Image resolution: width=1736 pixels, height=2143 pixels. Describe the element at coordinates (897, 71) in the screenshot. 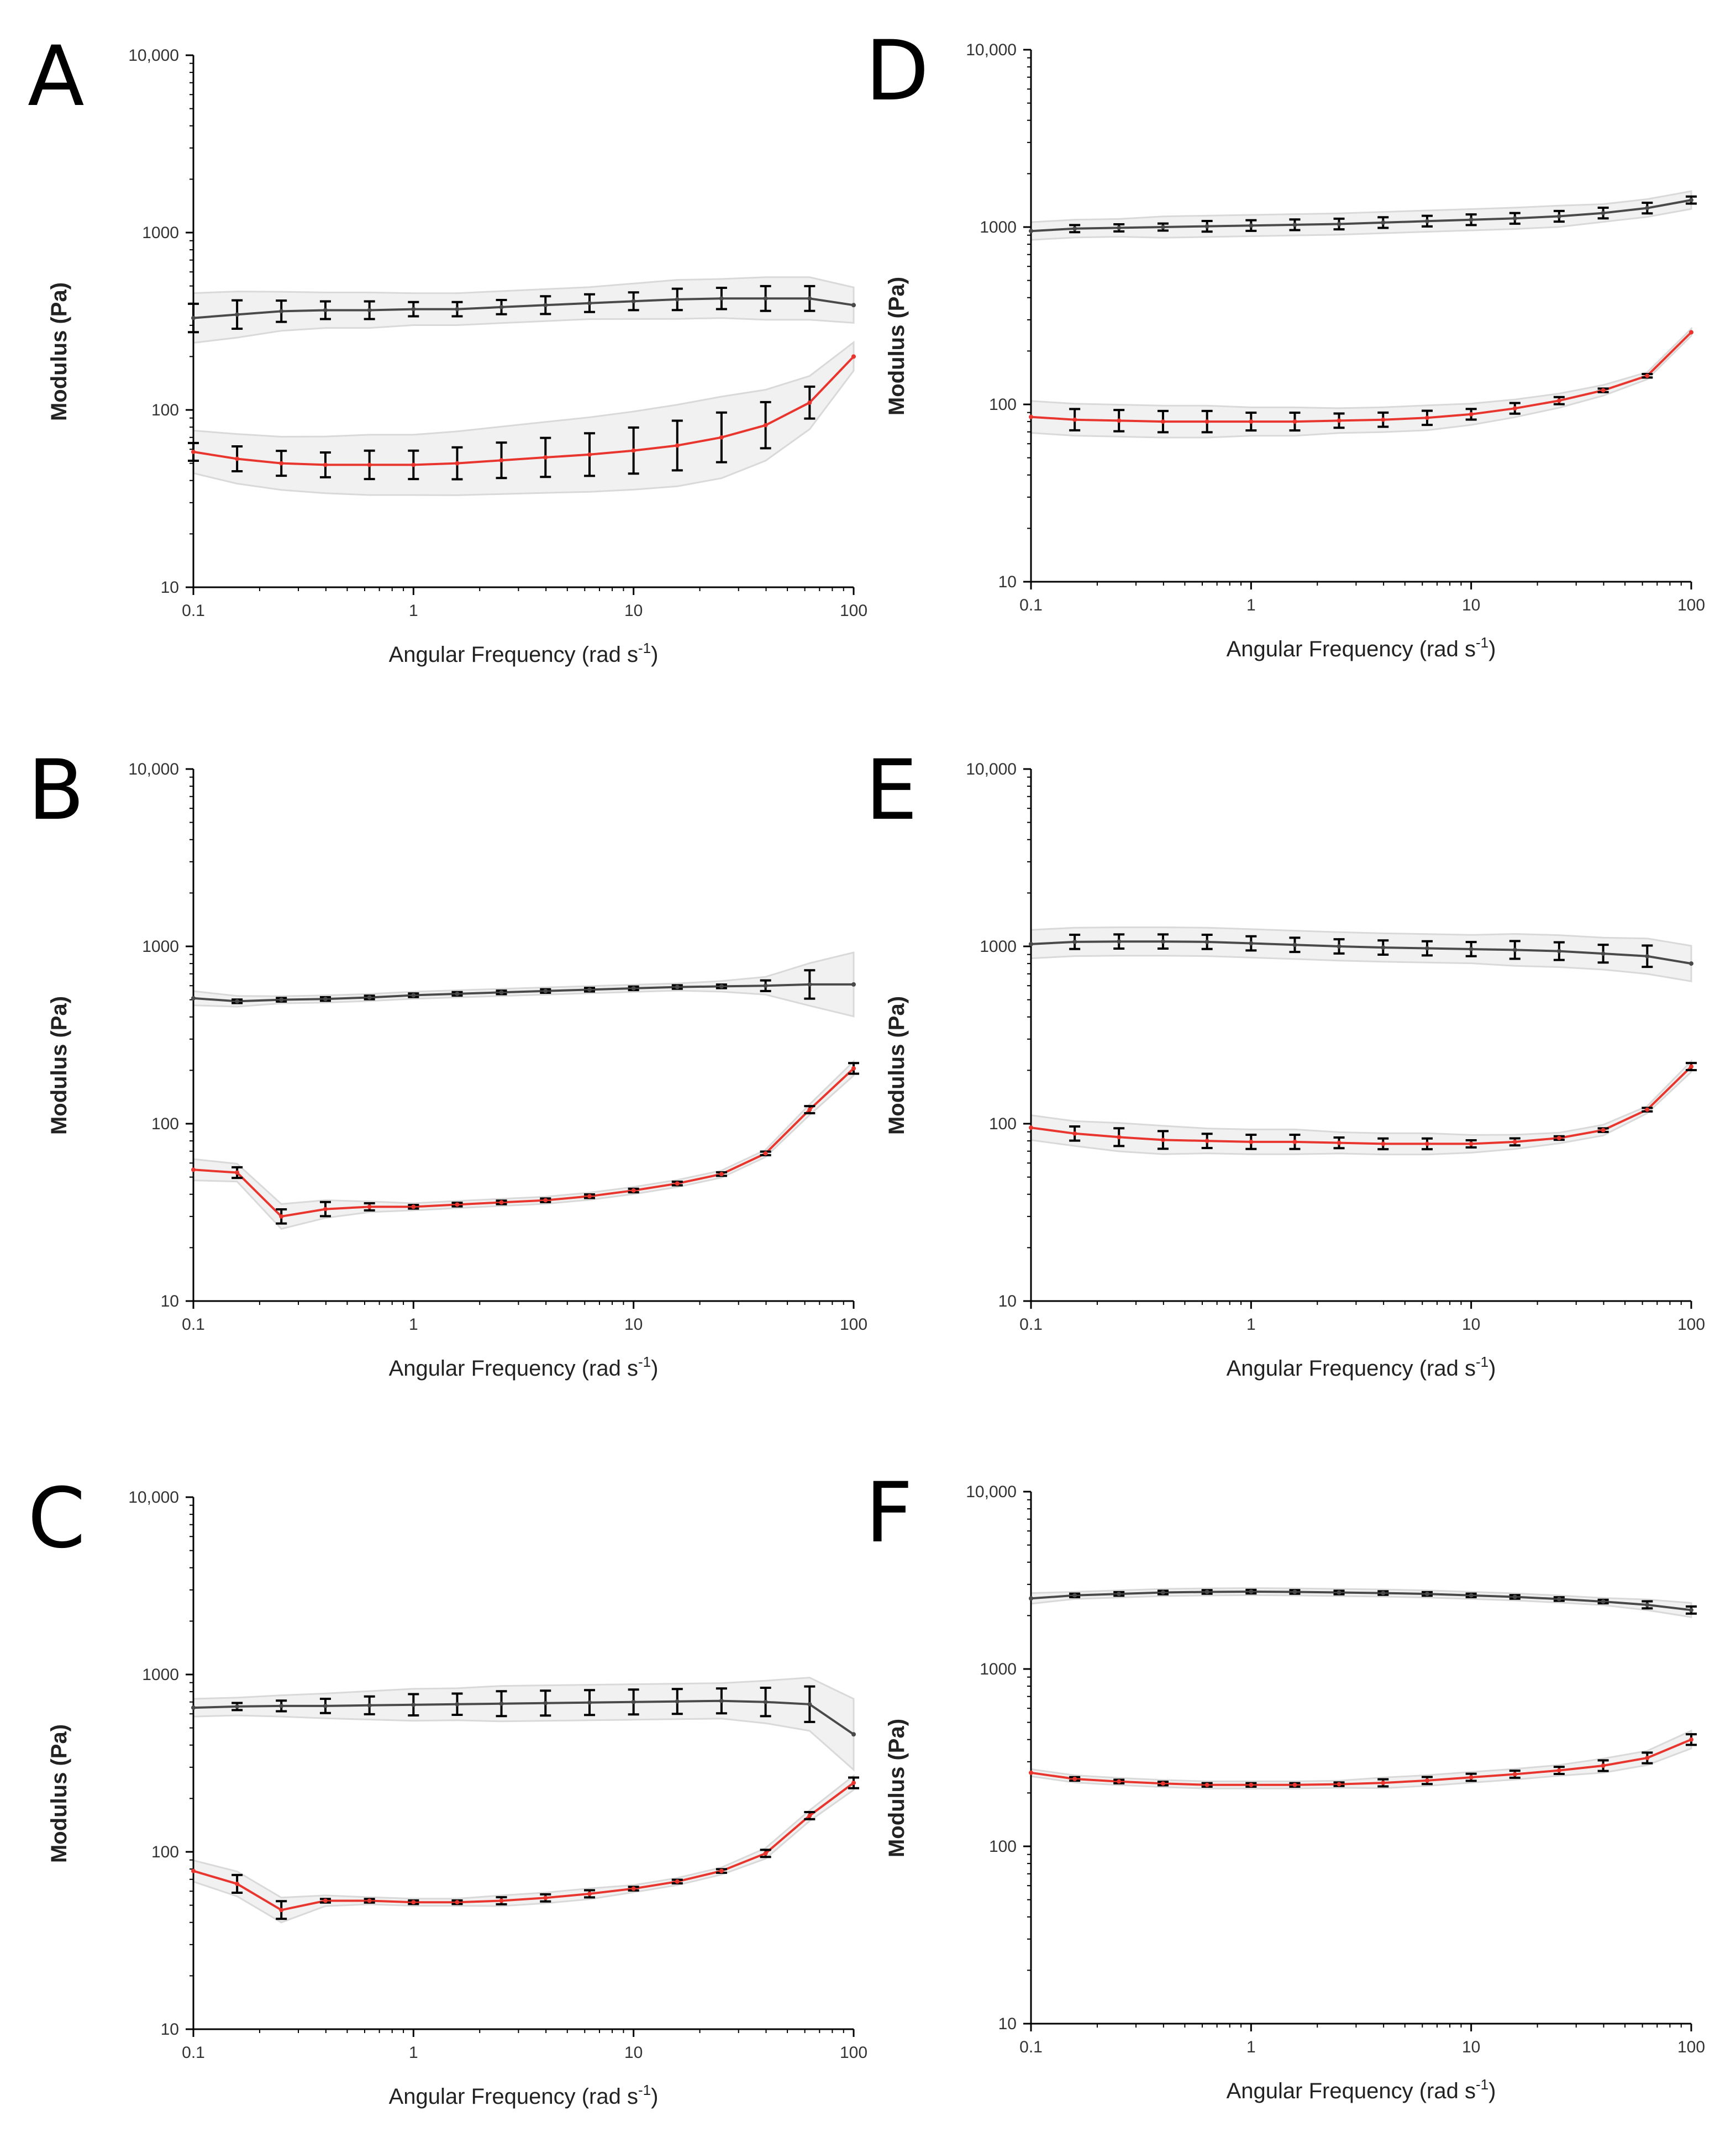

I see `panel-letter: D` at that location.